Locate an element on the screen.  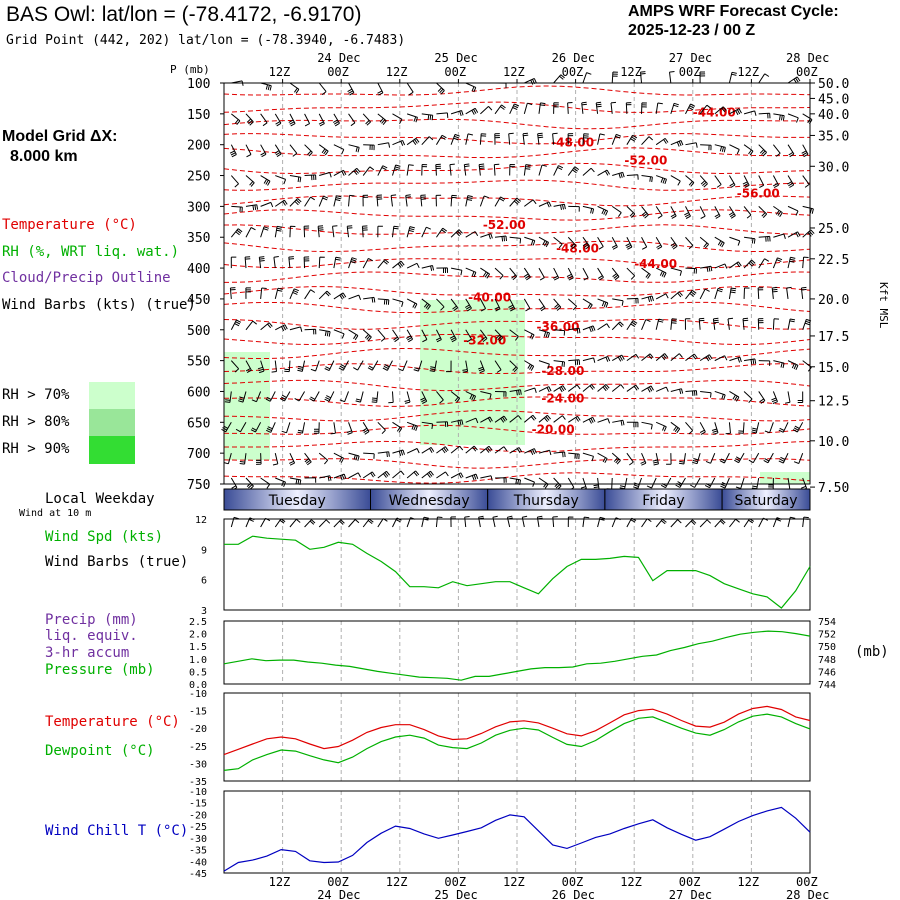
wind-speed-tick: 6 is located at coordinates (204, 581).